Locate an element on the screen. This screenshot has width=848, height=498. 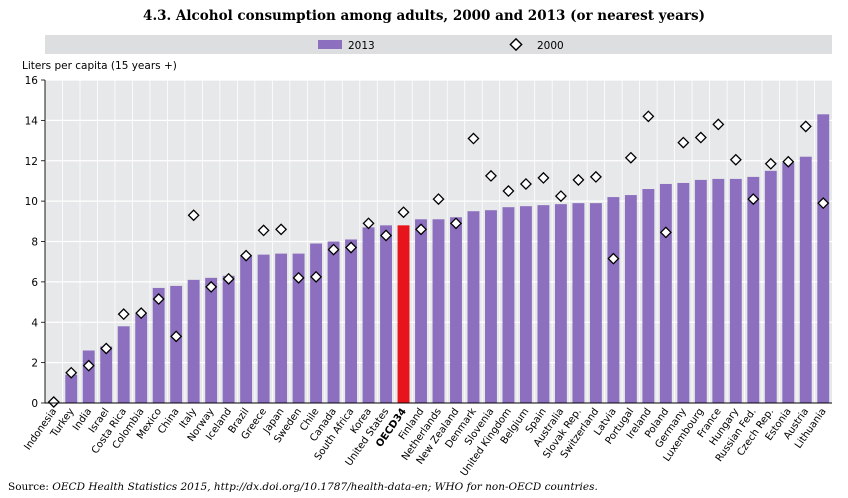
legend: 2013 2000 is located at coordinates (438, 44).